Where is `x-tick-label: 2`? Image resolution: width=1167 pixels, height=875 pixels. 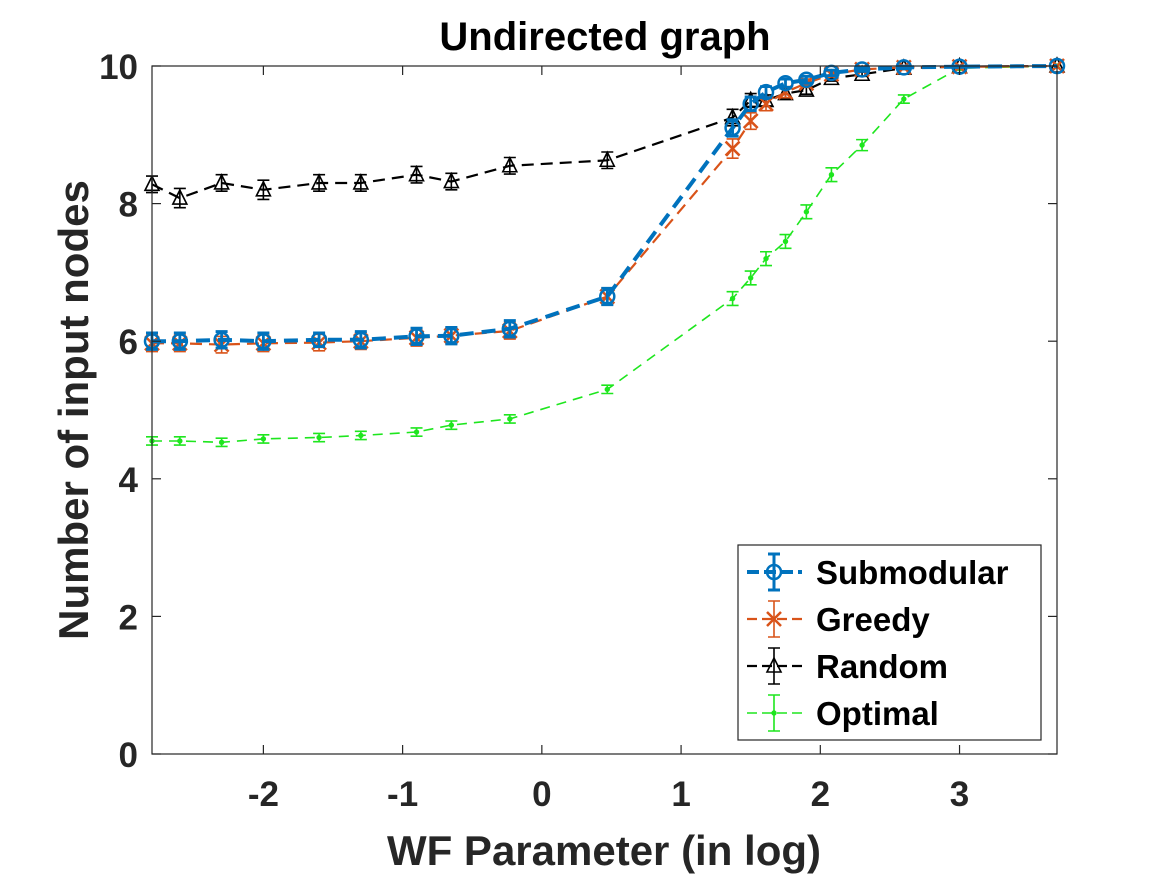
x-tick-label: 2 is located at coordinates (820, 794).